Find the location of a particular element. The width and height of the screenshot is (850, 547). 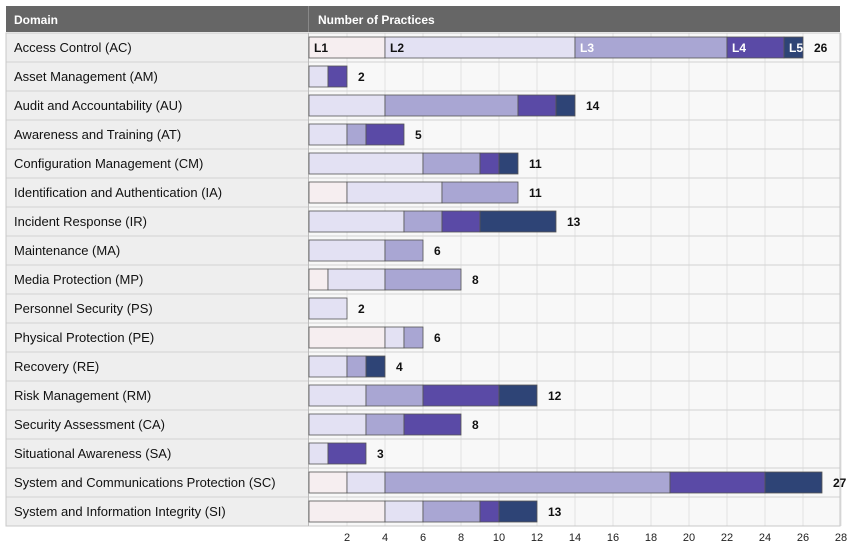

x-tick-label: 14 is located at coordinates (575, 538).